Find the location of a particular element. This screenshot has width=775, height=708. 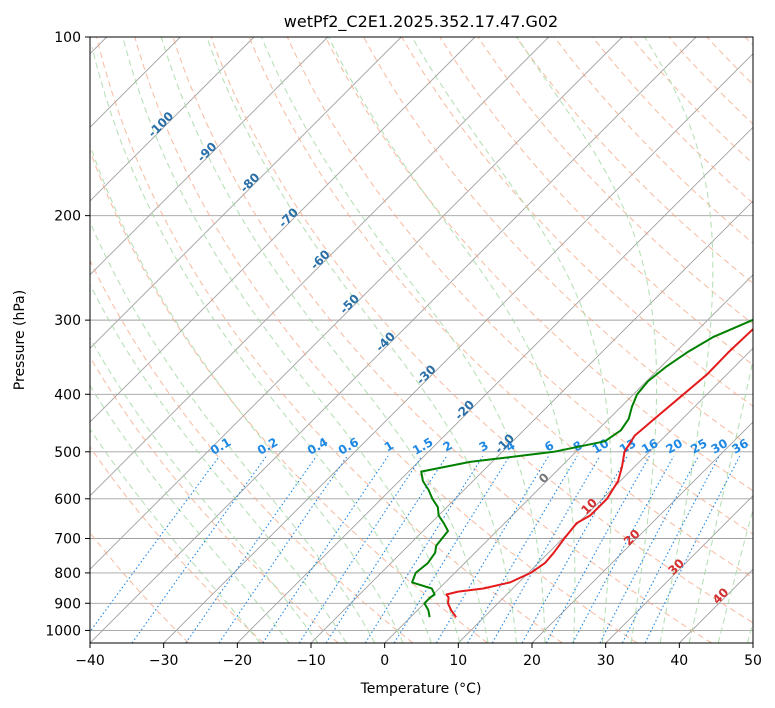

x-tick-label: −30 is located at coordinates (164, 661).